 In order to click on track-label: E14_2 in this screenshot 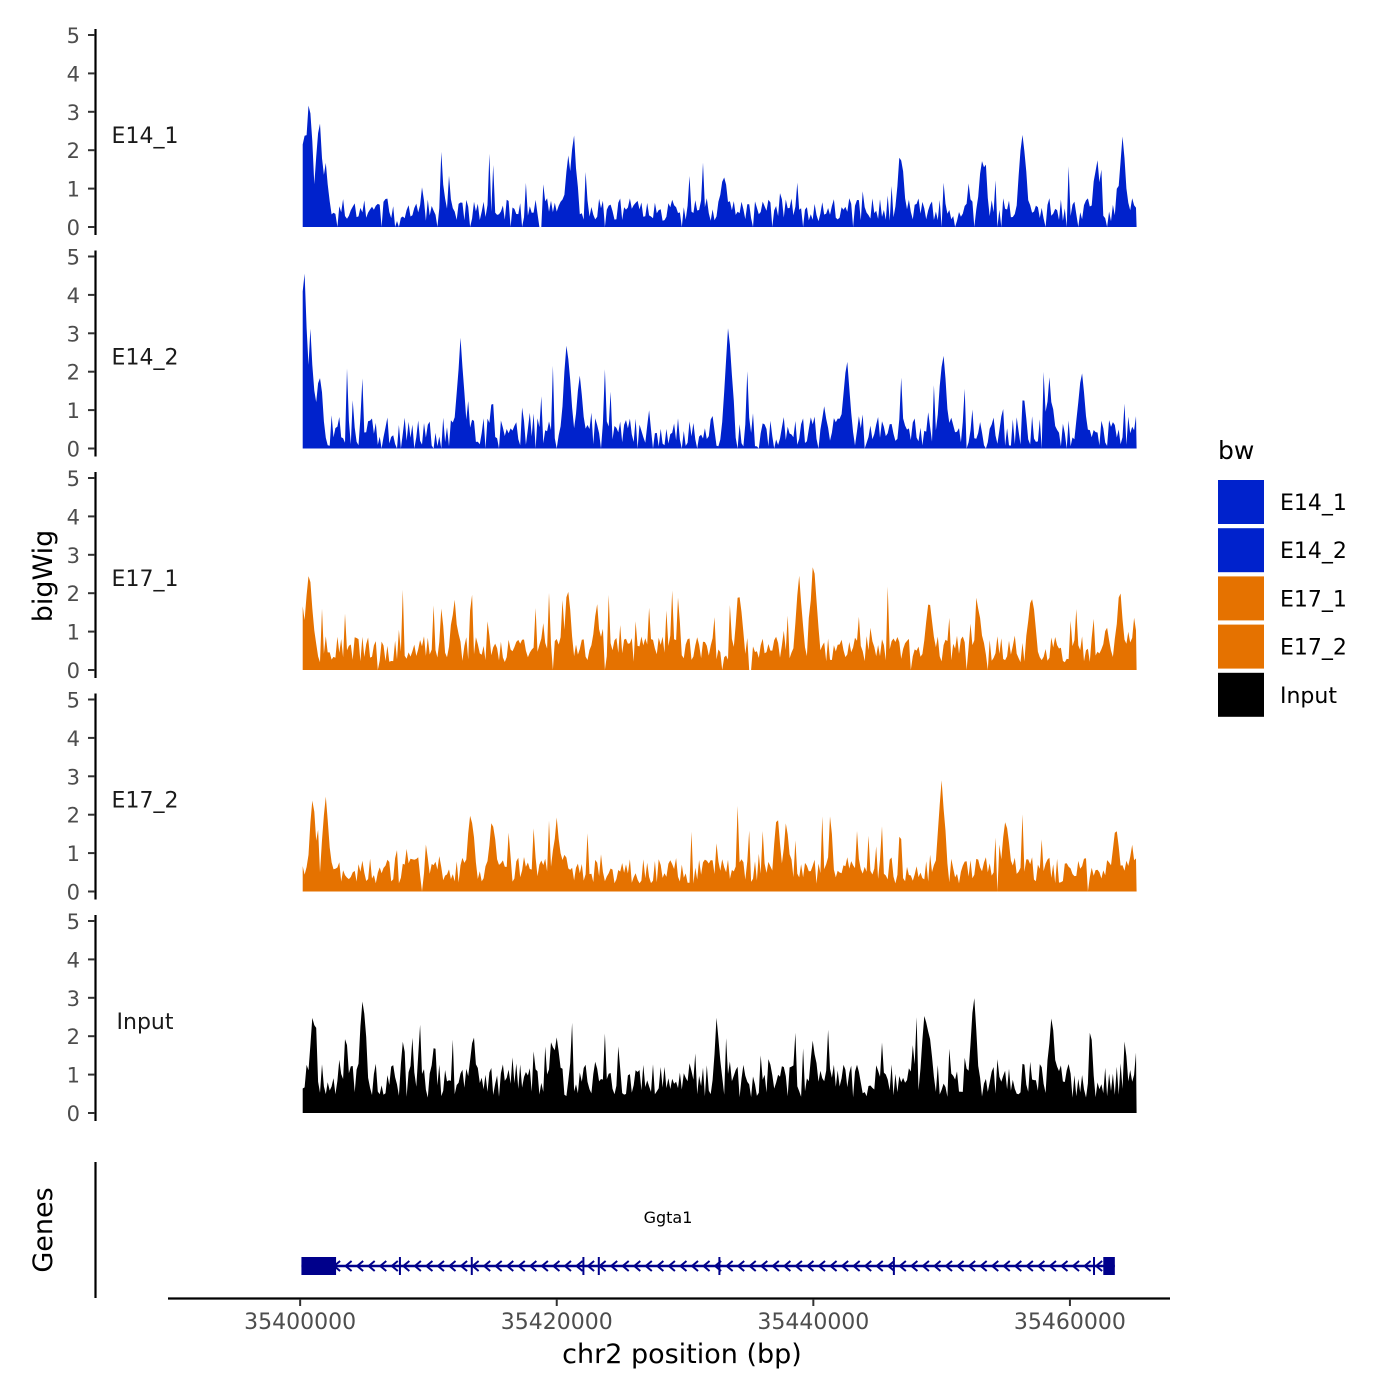, I will do `click(145, 358)`.